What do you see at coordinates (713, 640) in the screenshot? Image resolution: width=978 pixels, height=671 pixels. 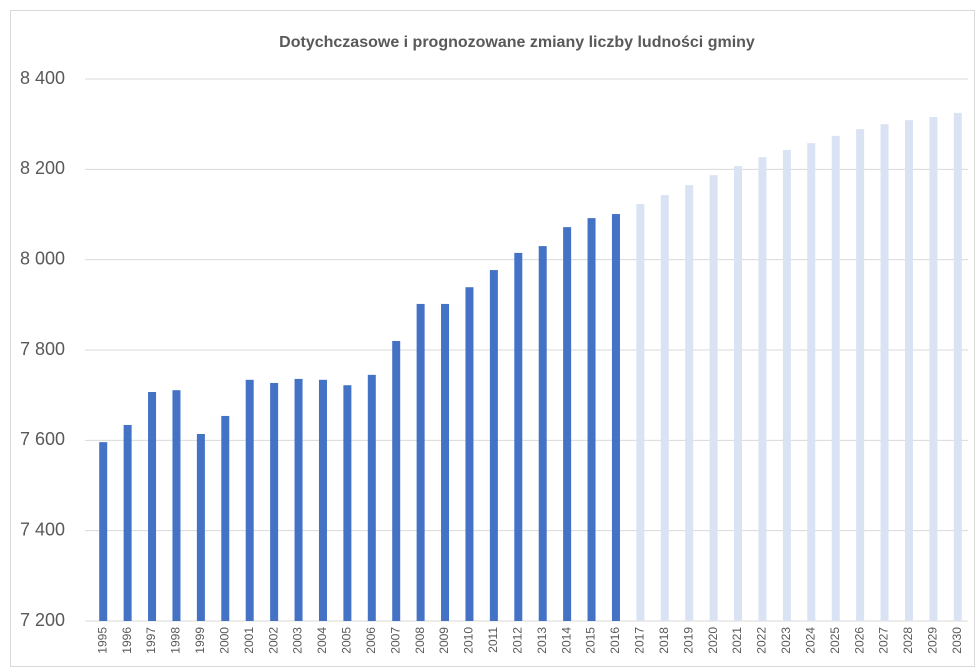 I see `x-tick-label: 2020` at bounding box center [713, 640].